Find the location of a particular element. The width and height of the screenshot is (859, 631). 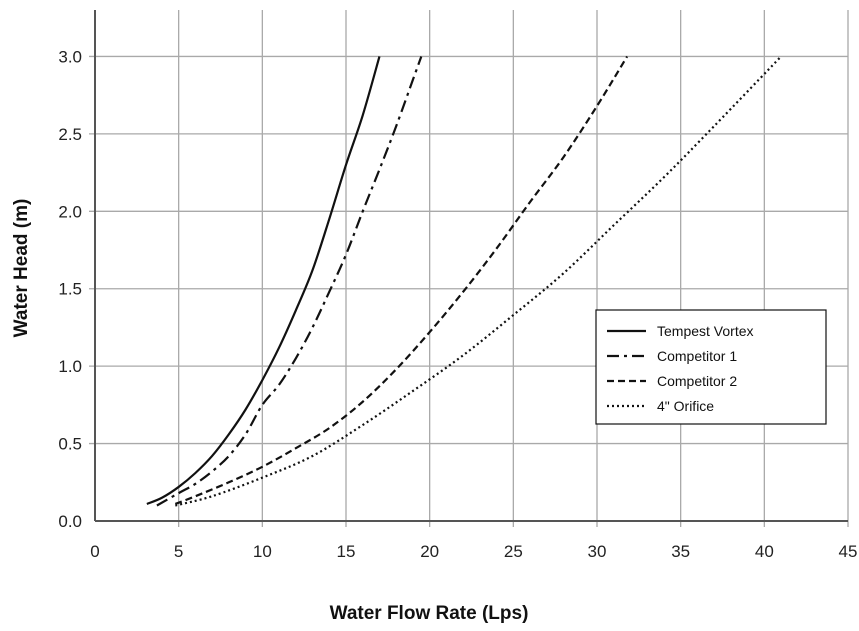

x-tick-label: 15 is located at coordinates (346, 551).